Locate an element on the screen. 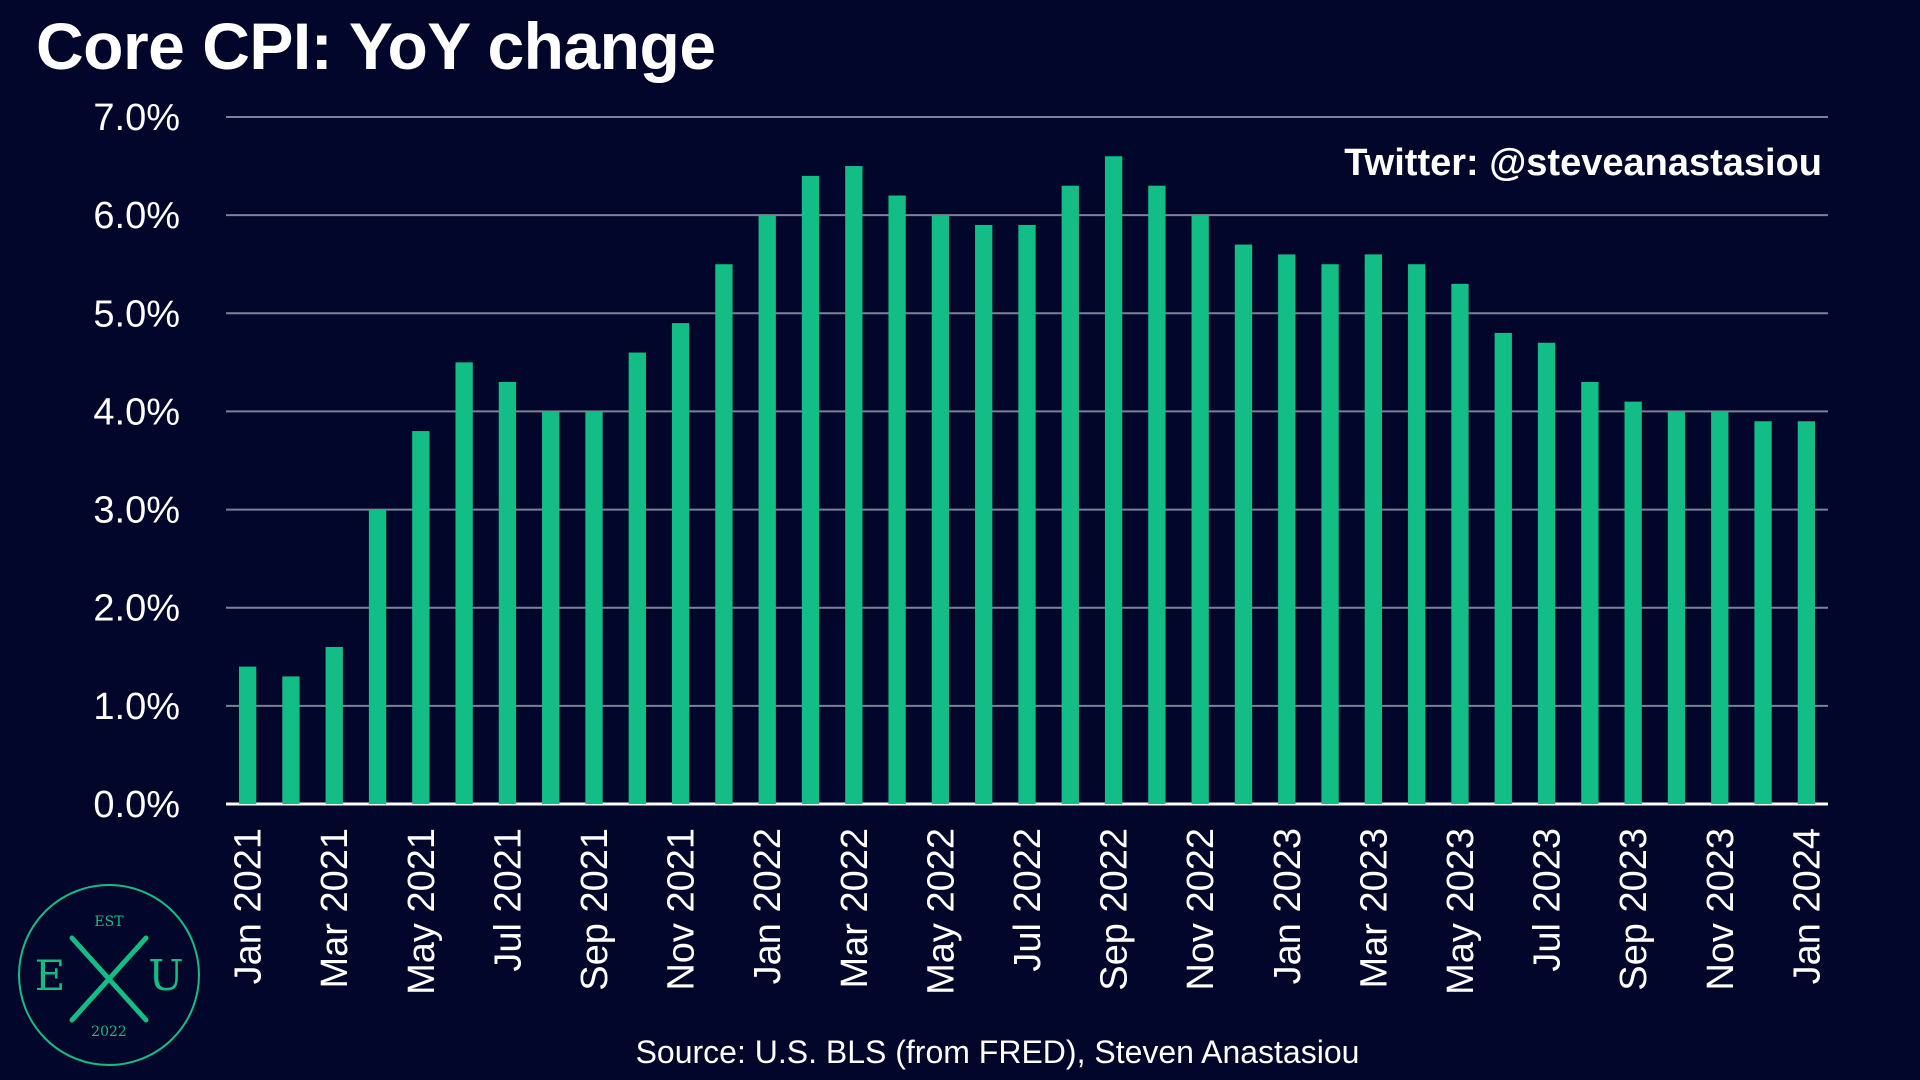 The height and width of the screenshot is (1080, 1920). x-tick-label: Mar 2021 is located at coordinates (335, 908).